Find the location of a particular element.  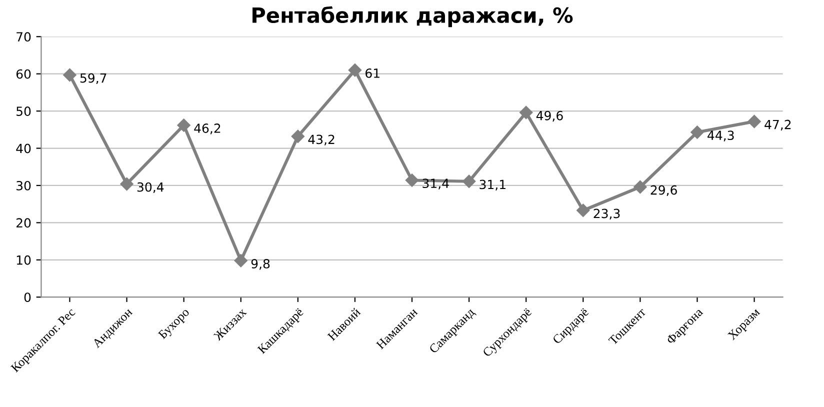

data-label: 9,8 is located at coordinates (260, 264).